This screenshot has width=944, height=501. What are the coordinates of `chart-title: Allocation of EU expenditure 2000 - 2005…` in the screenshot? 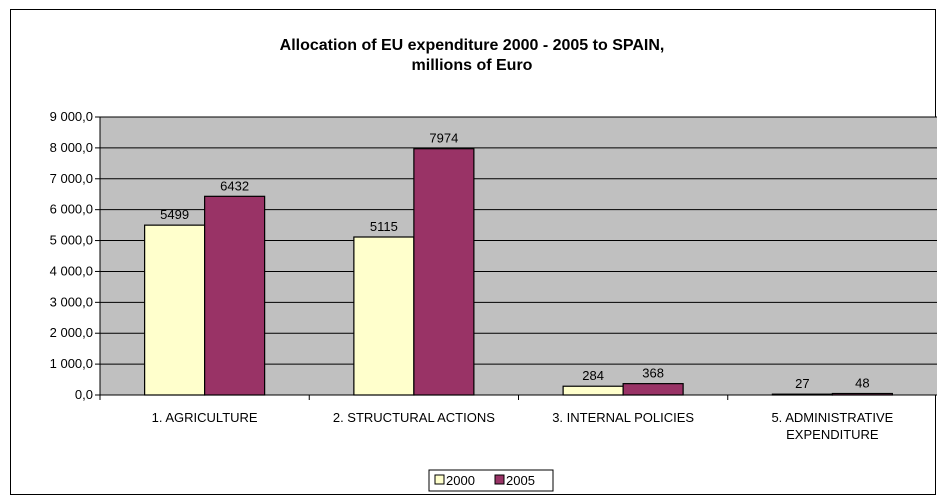 It's located at (472, 56).